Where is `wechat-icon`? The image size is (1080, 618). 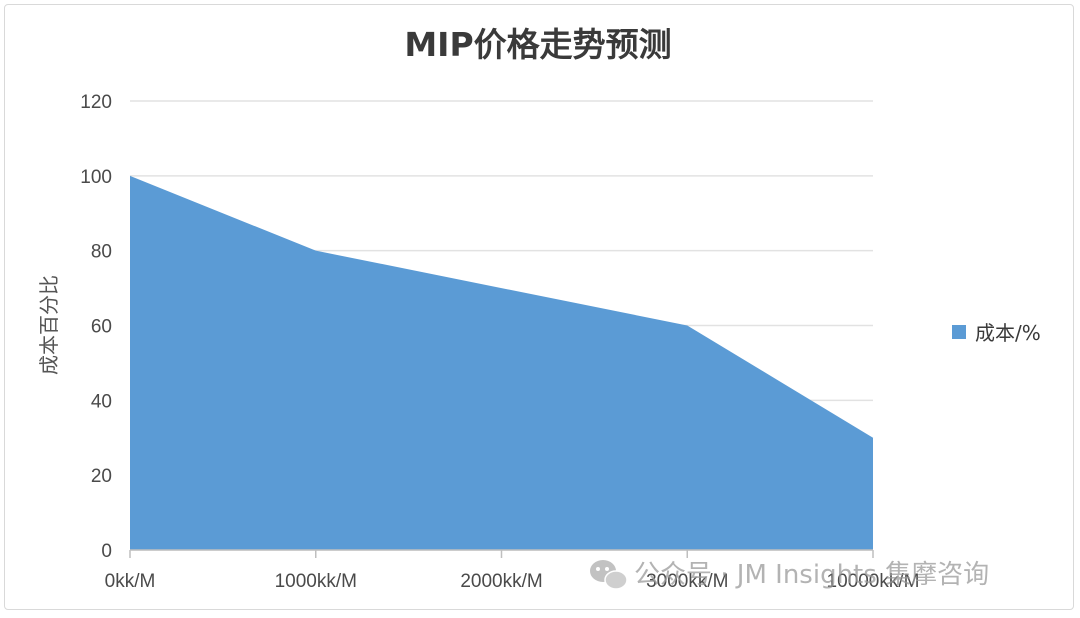
wechat-icon is located at coordinates (608, 574).